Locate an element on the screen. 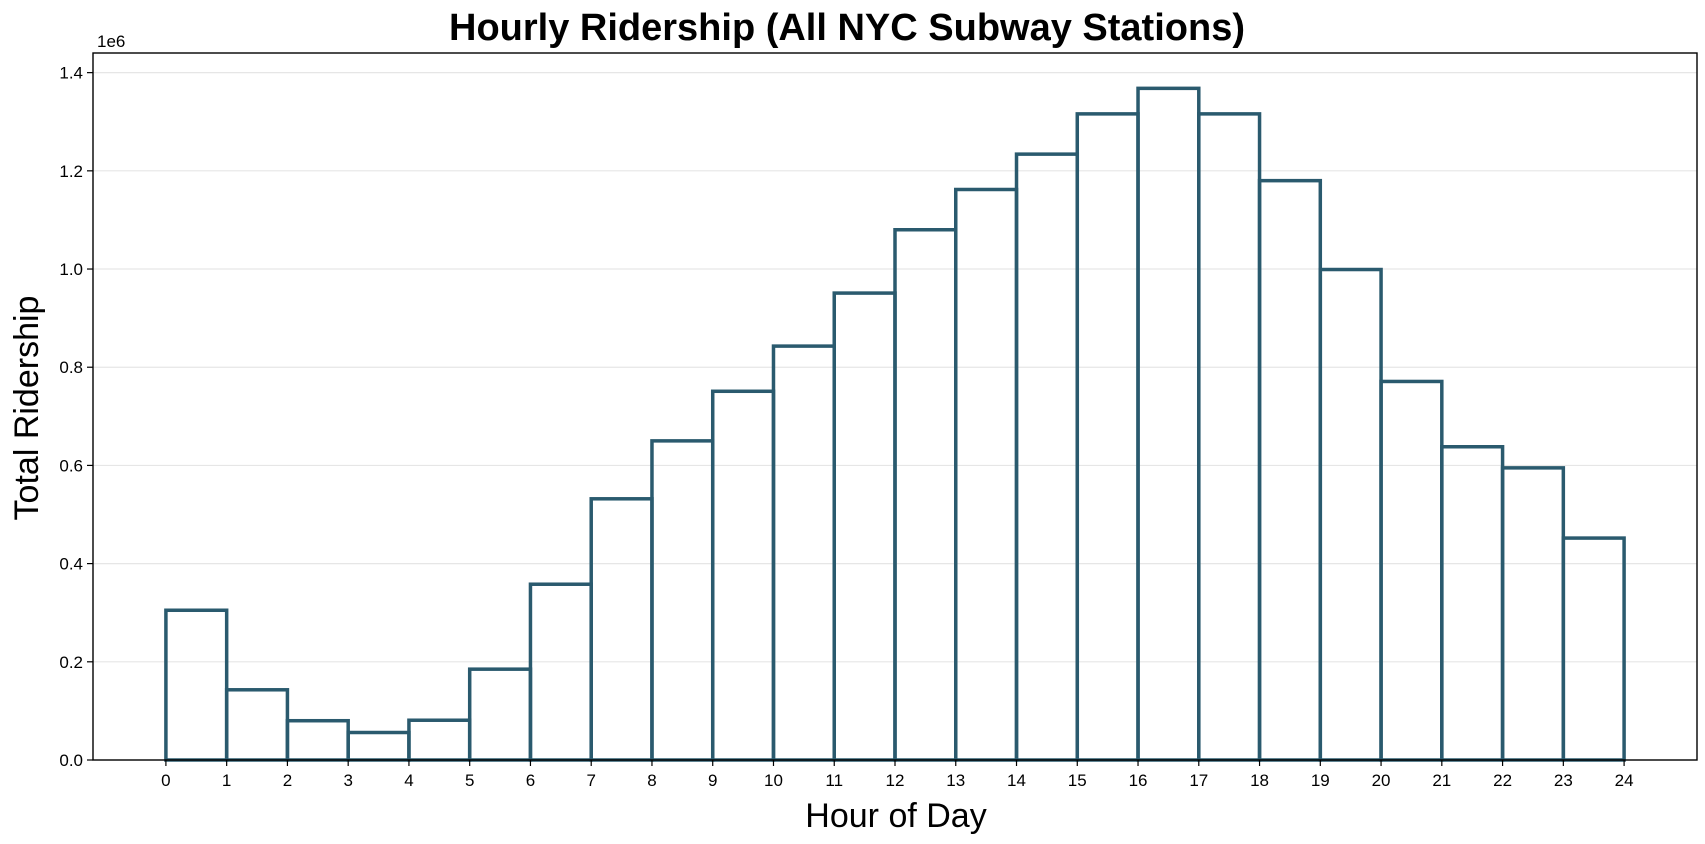  x-tick-label-11: 11 is located at coordinates (834, 780).